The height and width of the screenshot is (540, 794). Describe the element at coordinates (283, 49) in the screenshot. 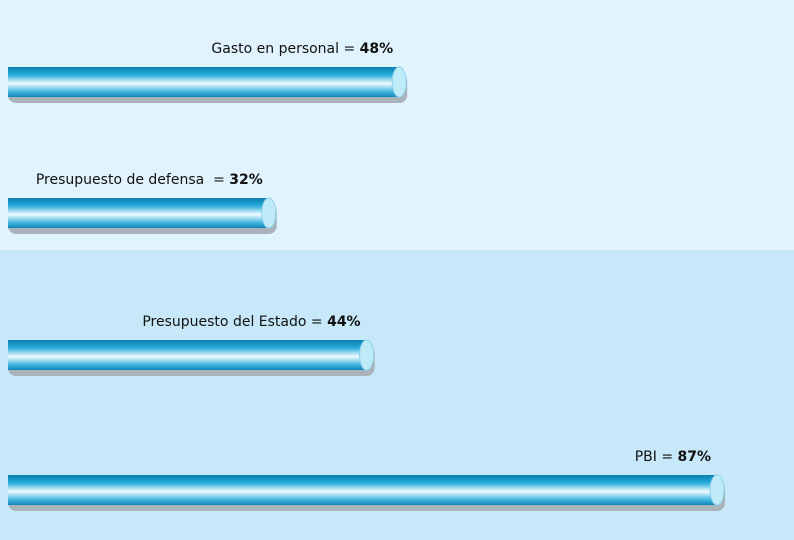

I see `category-label: Gasto en personal =` at that location.